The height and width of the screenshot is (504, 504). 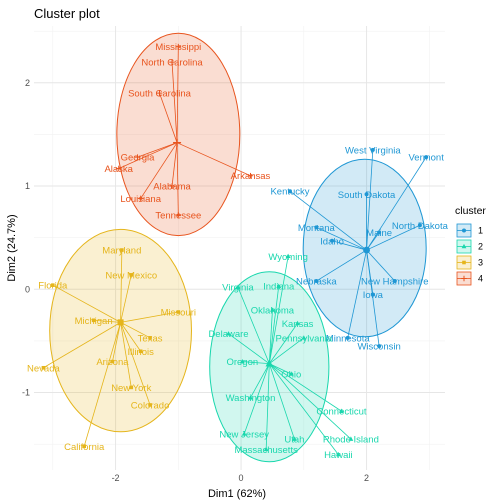 What do you see at coordinates (26, 393) in the screenshot?
I see `y-tick-label: -1` at bounding box center [26, 393].